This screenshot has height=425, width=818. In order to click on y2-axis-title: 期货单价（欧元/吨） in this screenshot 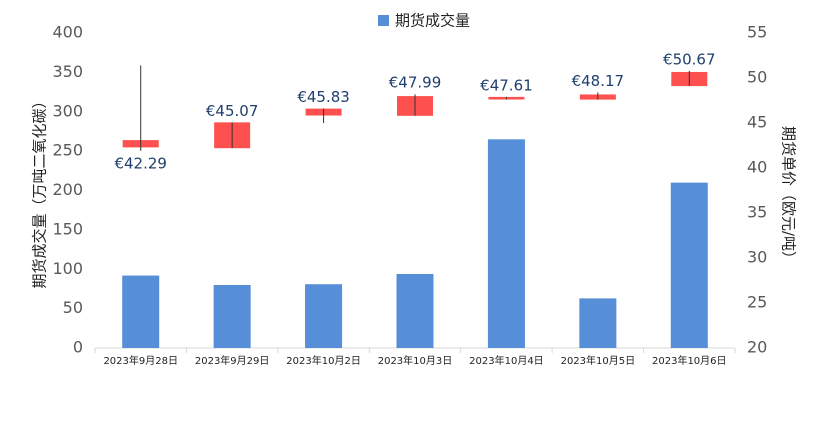, I will do `click(789, 196)`.